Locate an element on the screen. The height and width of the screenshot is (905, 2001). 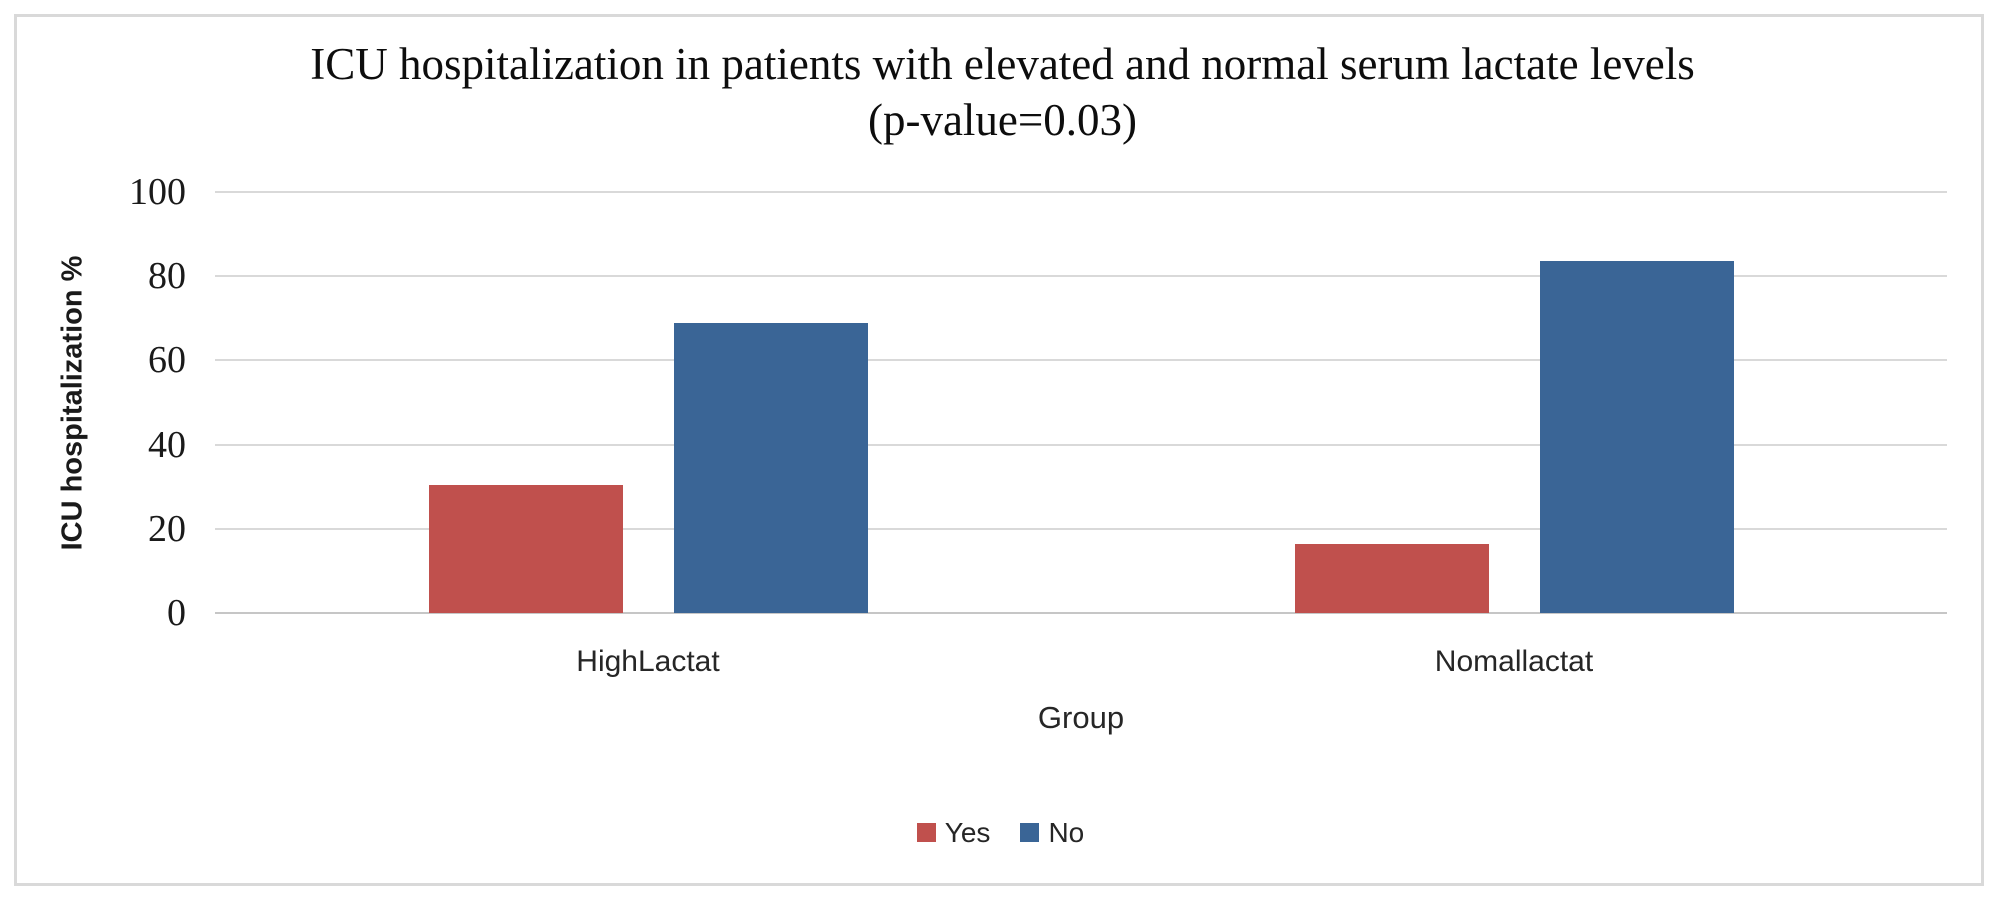
legend-label-yes: Yes is located at coordinates (967, 832).